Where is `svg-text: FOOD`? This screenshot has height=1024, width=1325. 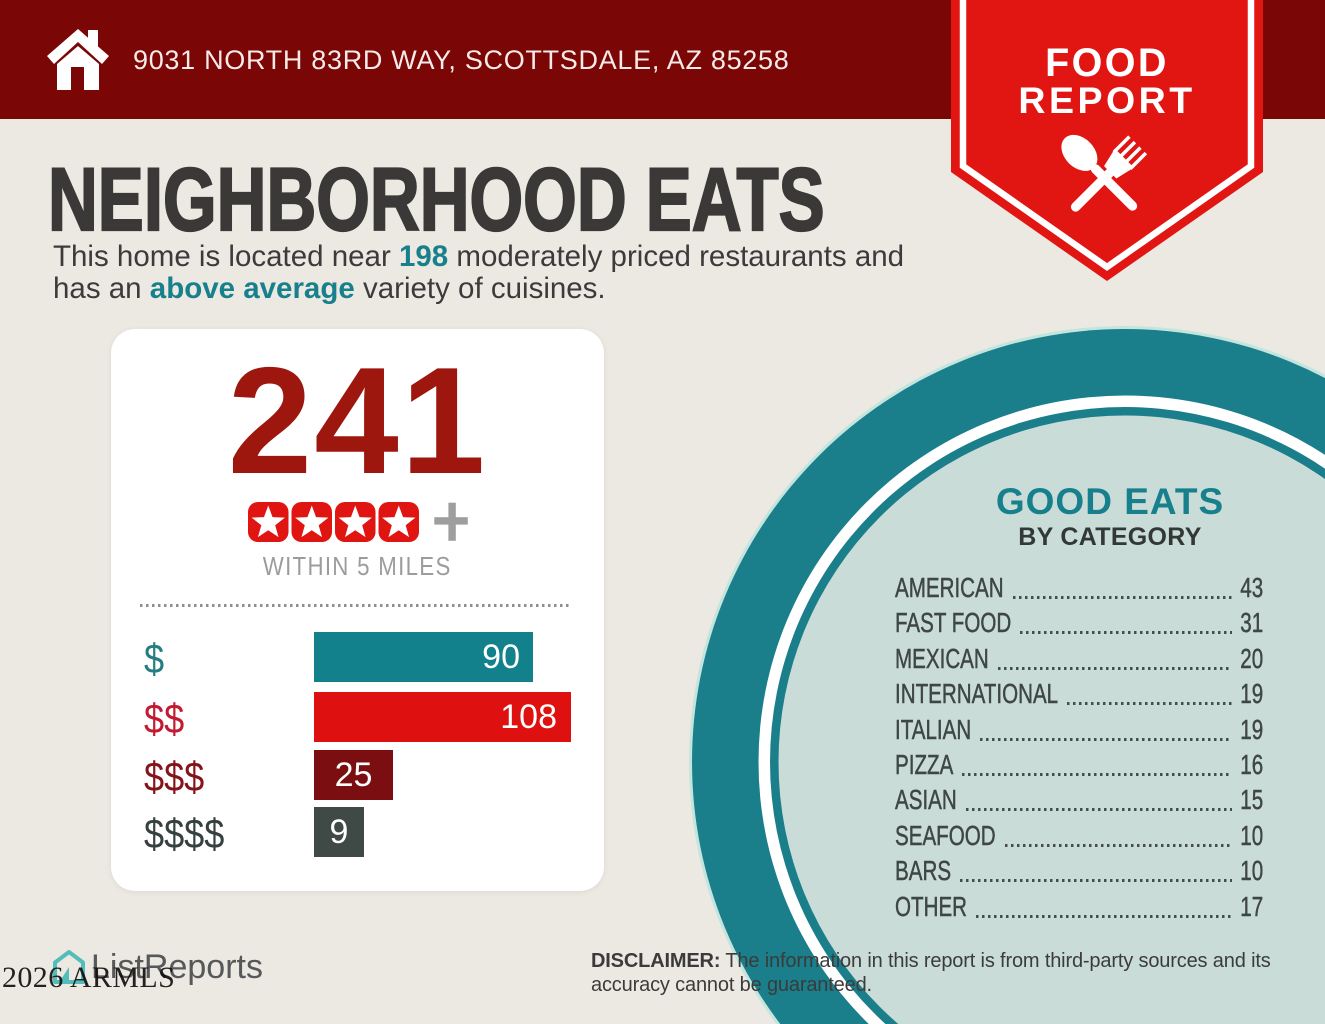 svg-text: FOOD is located at coordinates (1107, 63).